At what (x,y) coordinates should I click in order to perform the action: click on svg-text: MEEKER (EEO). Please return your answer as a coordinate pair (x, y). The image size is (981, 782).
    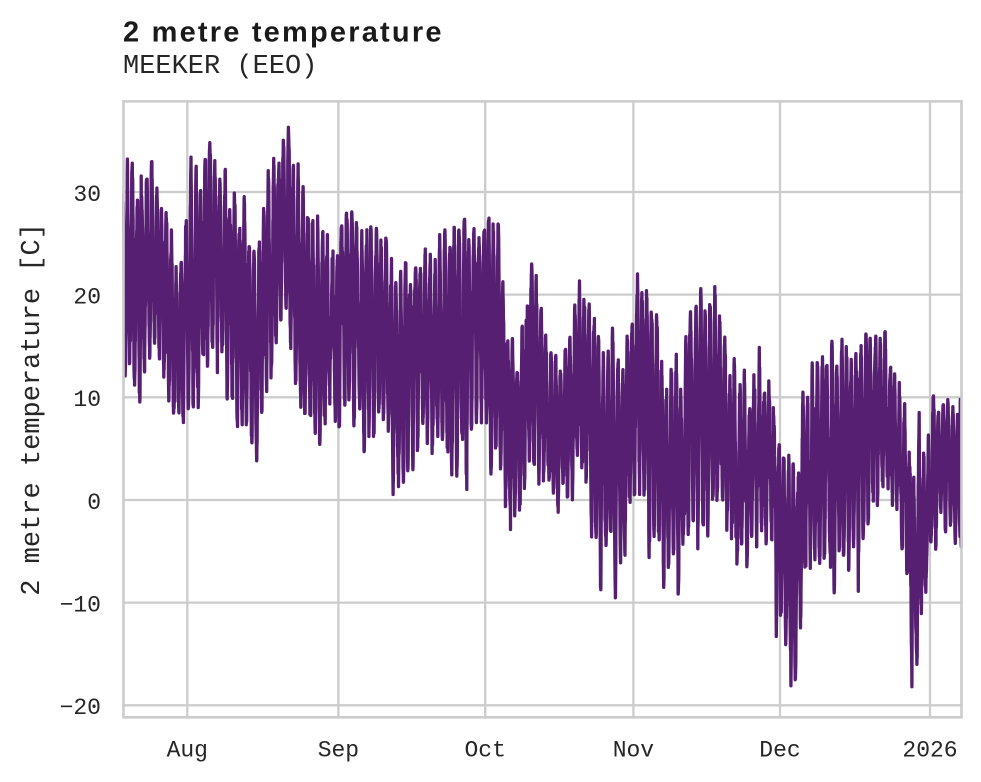
    Looking at the image, I should click on (220, 67).